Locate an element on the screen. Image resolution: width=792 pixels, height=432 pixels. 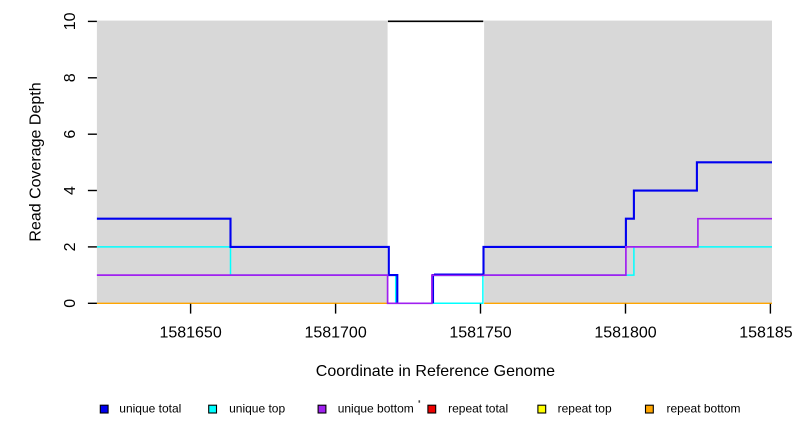
svg-text: 1581850 is located at coordinates (765, 333).